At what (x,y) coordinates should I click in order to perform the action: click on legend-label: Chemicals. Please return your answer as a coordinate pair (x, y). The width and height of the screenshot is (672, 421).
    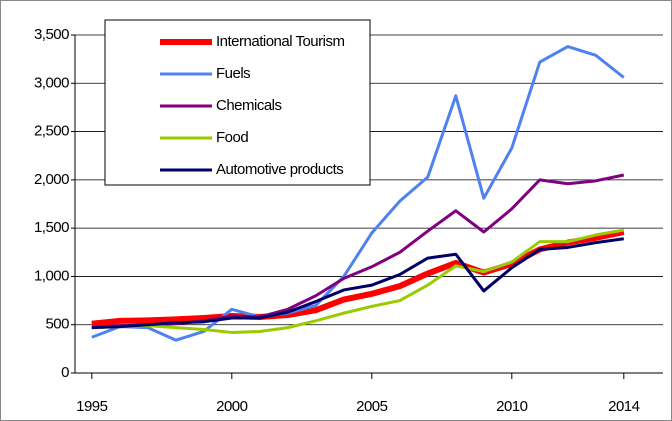
    Looking at the image, I should click on (249, 105).